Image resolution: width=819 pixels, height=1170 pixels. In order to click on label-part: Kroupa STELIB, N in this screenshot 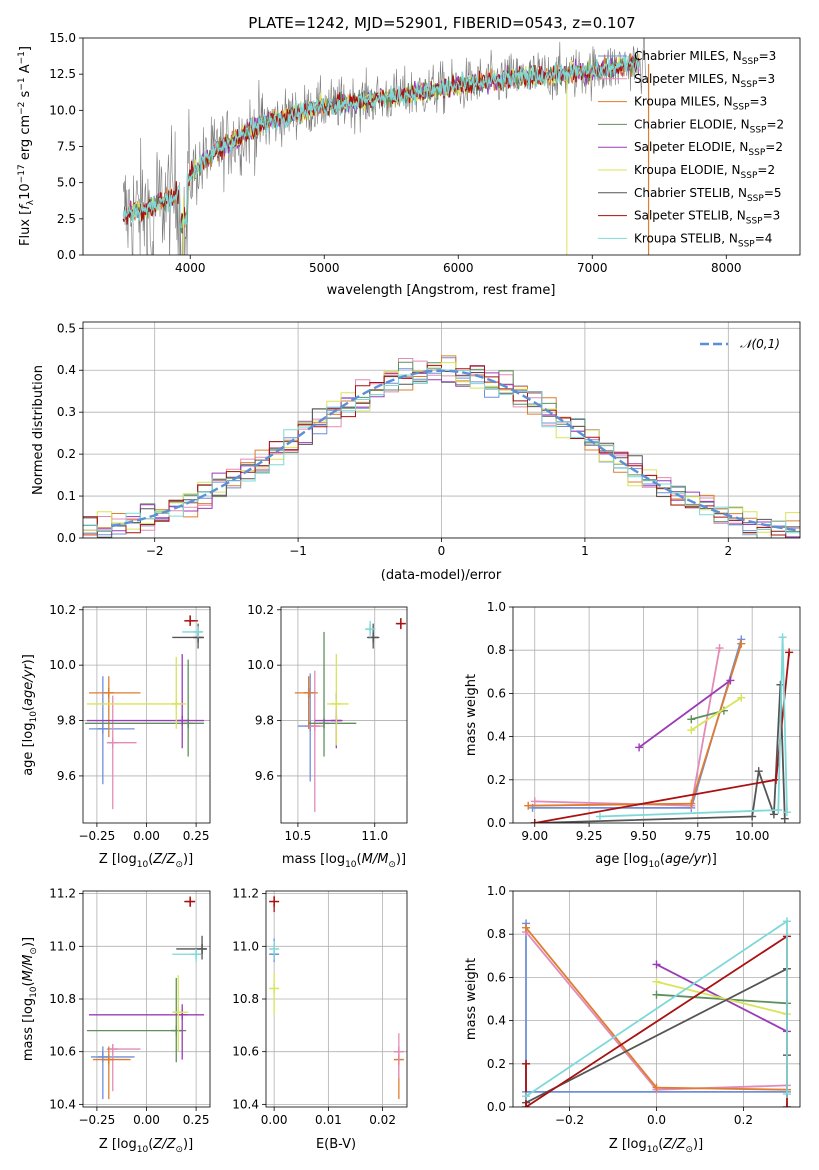, I will do `click(686, 238)`.